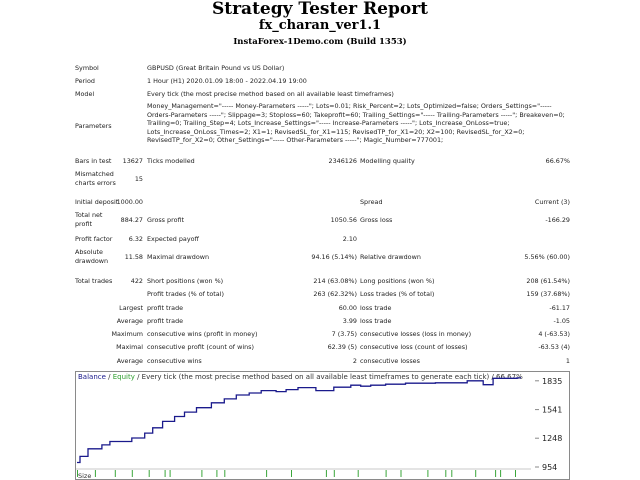 Image resolution: width=640 pixels, height=480 pixels. What do you see at coordinates (127, 334) in the screenshot?
I see `maximum-label: Maximum` at bounding box center [127, 334].